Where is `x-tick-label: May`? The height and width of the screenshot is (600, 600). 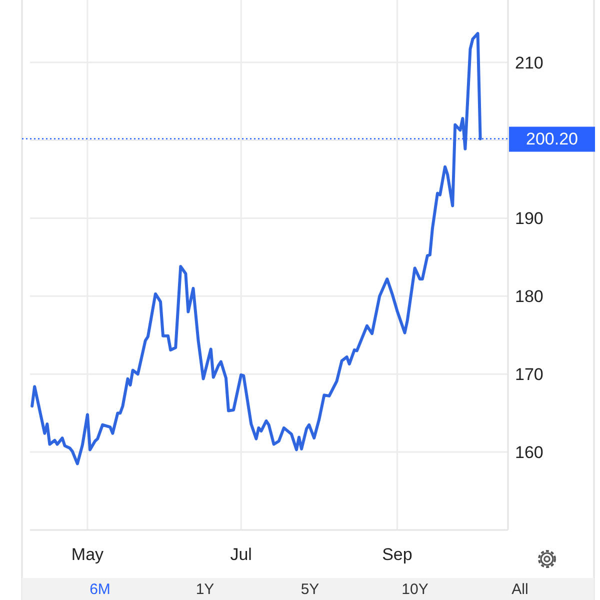
x-tick-label: May is located at coordinates (87, 554).